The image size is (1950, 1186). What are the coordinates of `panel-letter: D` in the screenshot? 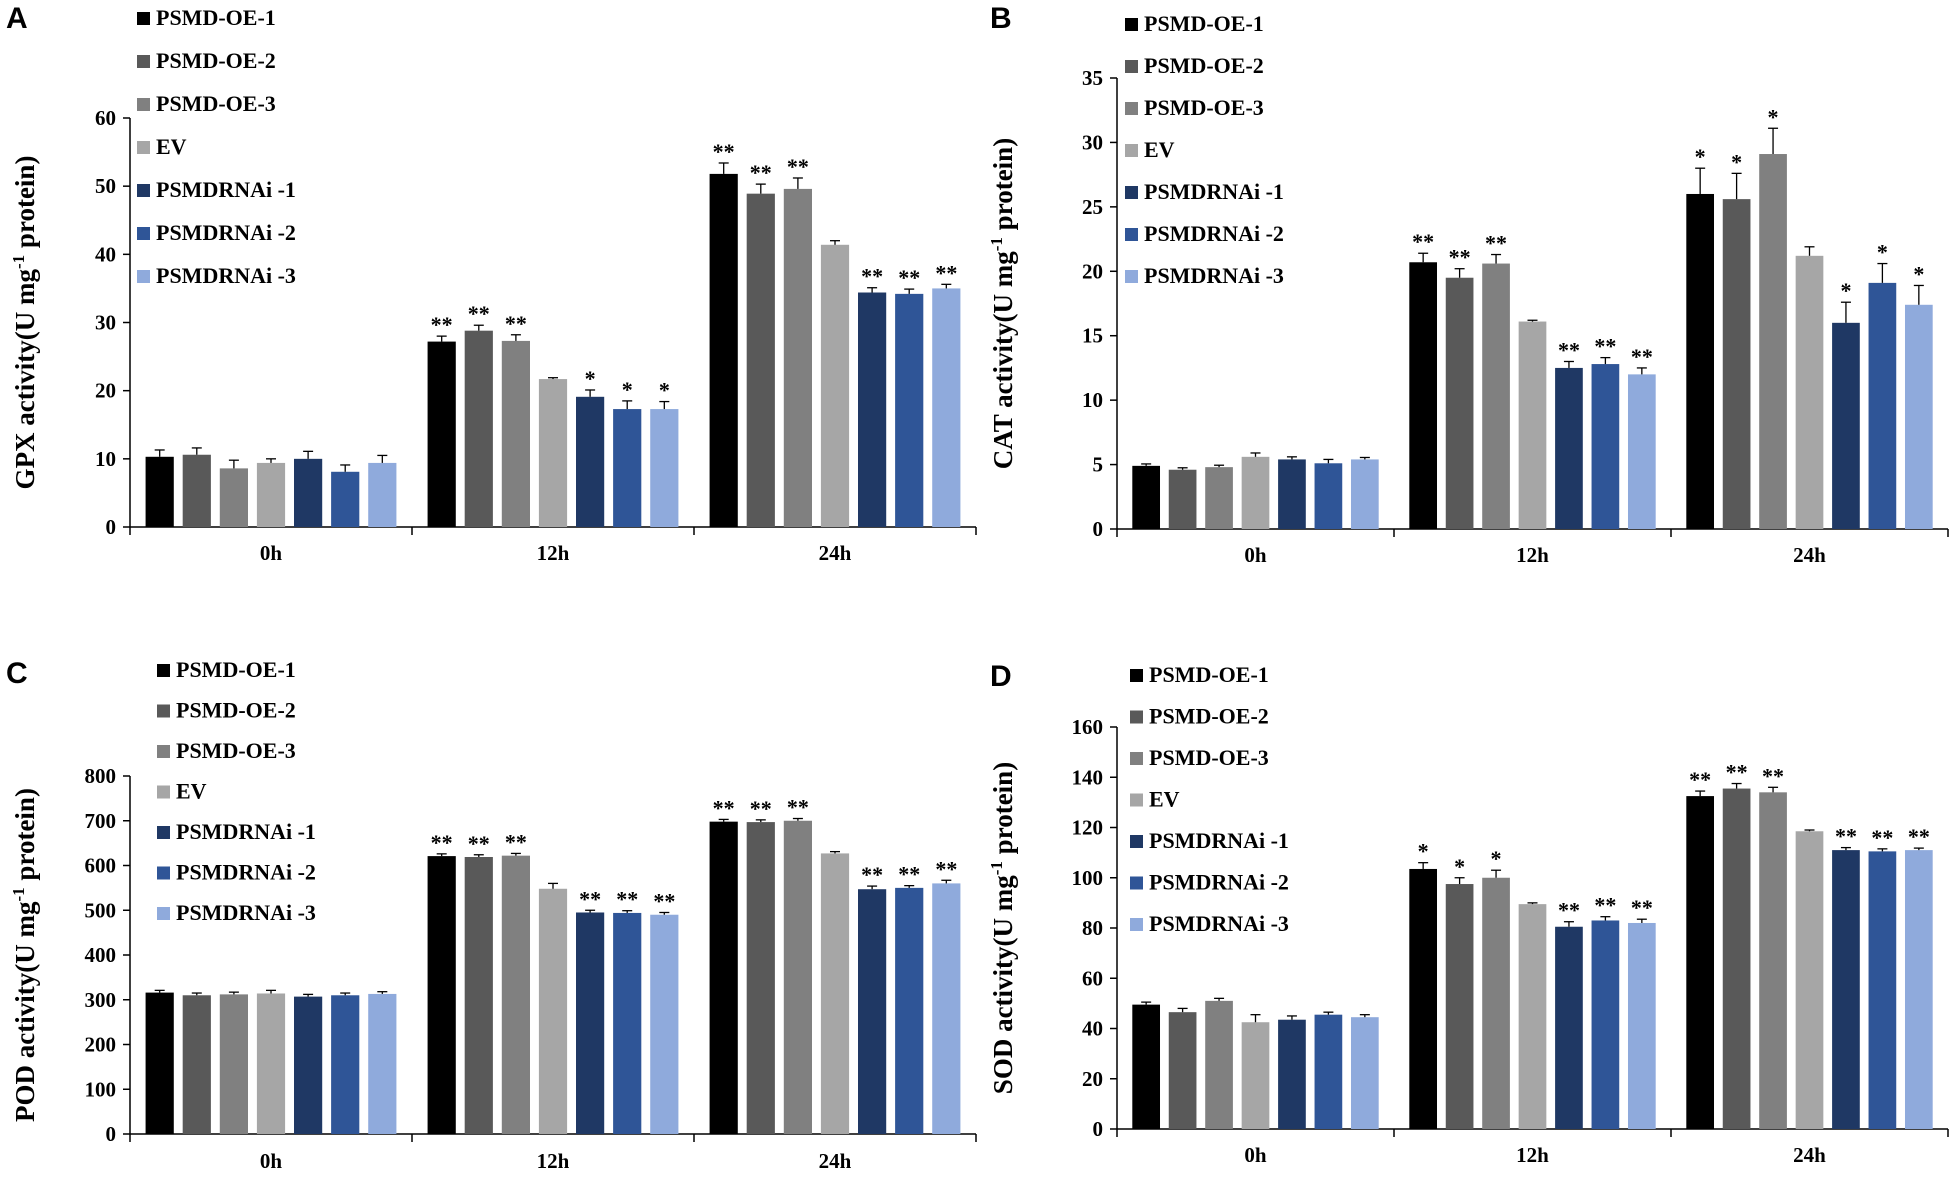 It's located at (1001, 676).